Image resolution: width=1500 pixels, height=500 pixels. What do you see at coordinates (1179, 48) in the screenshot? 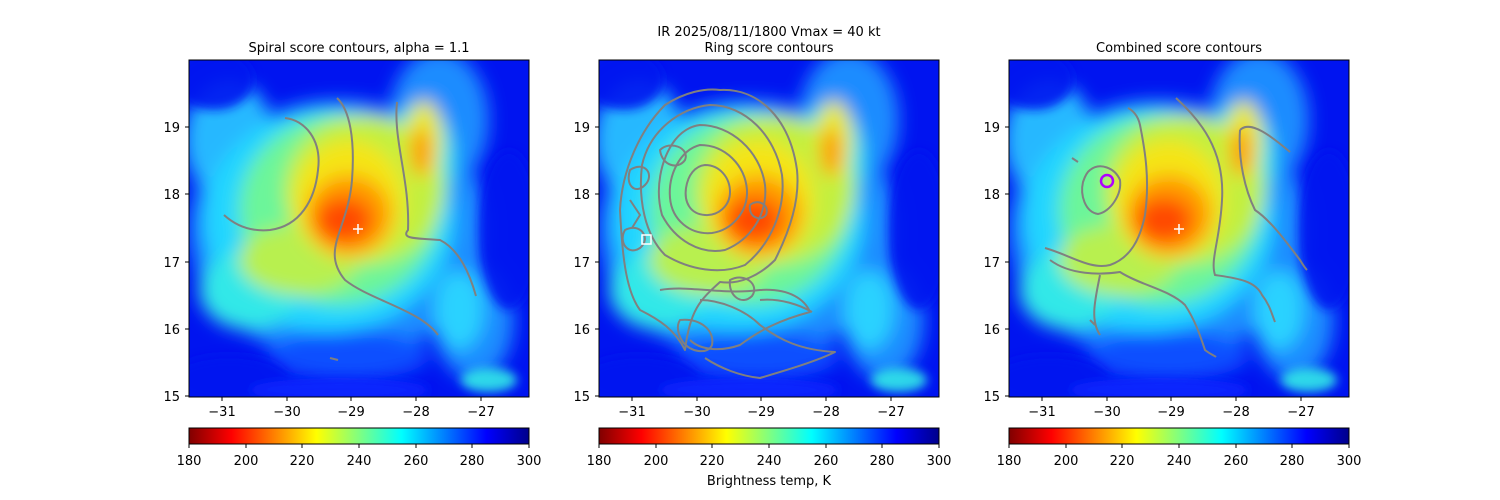
I see `panel-title: Combined score contours` at bounding box center [1179, 48].